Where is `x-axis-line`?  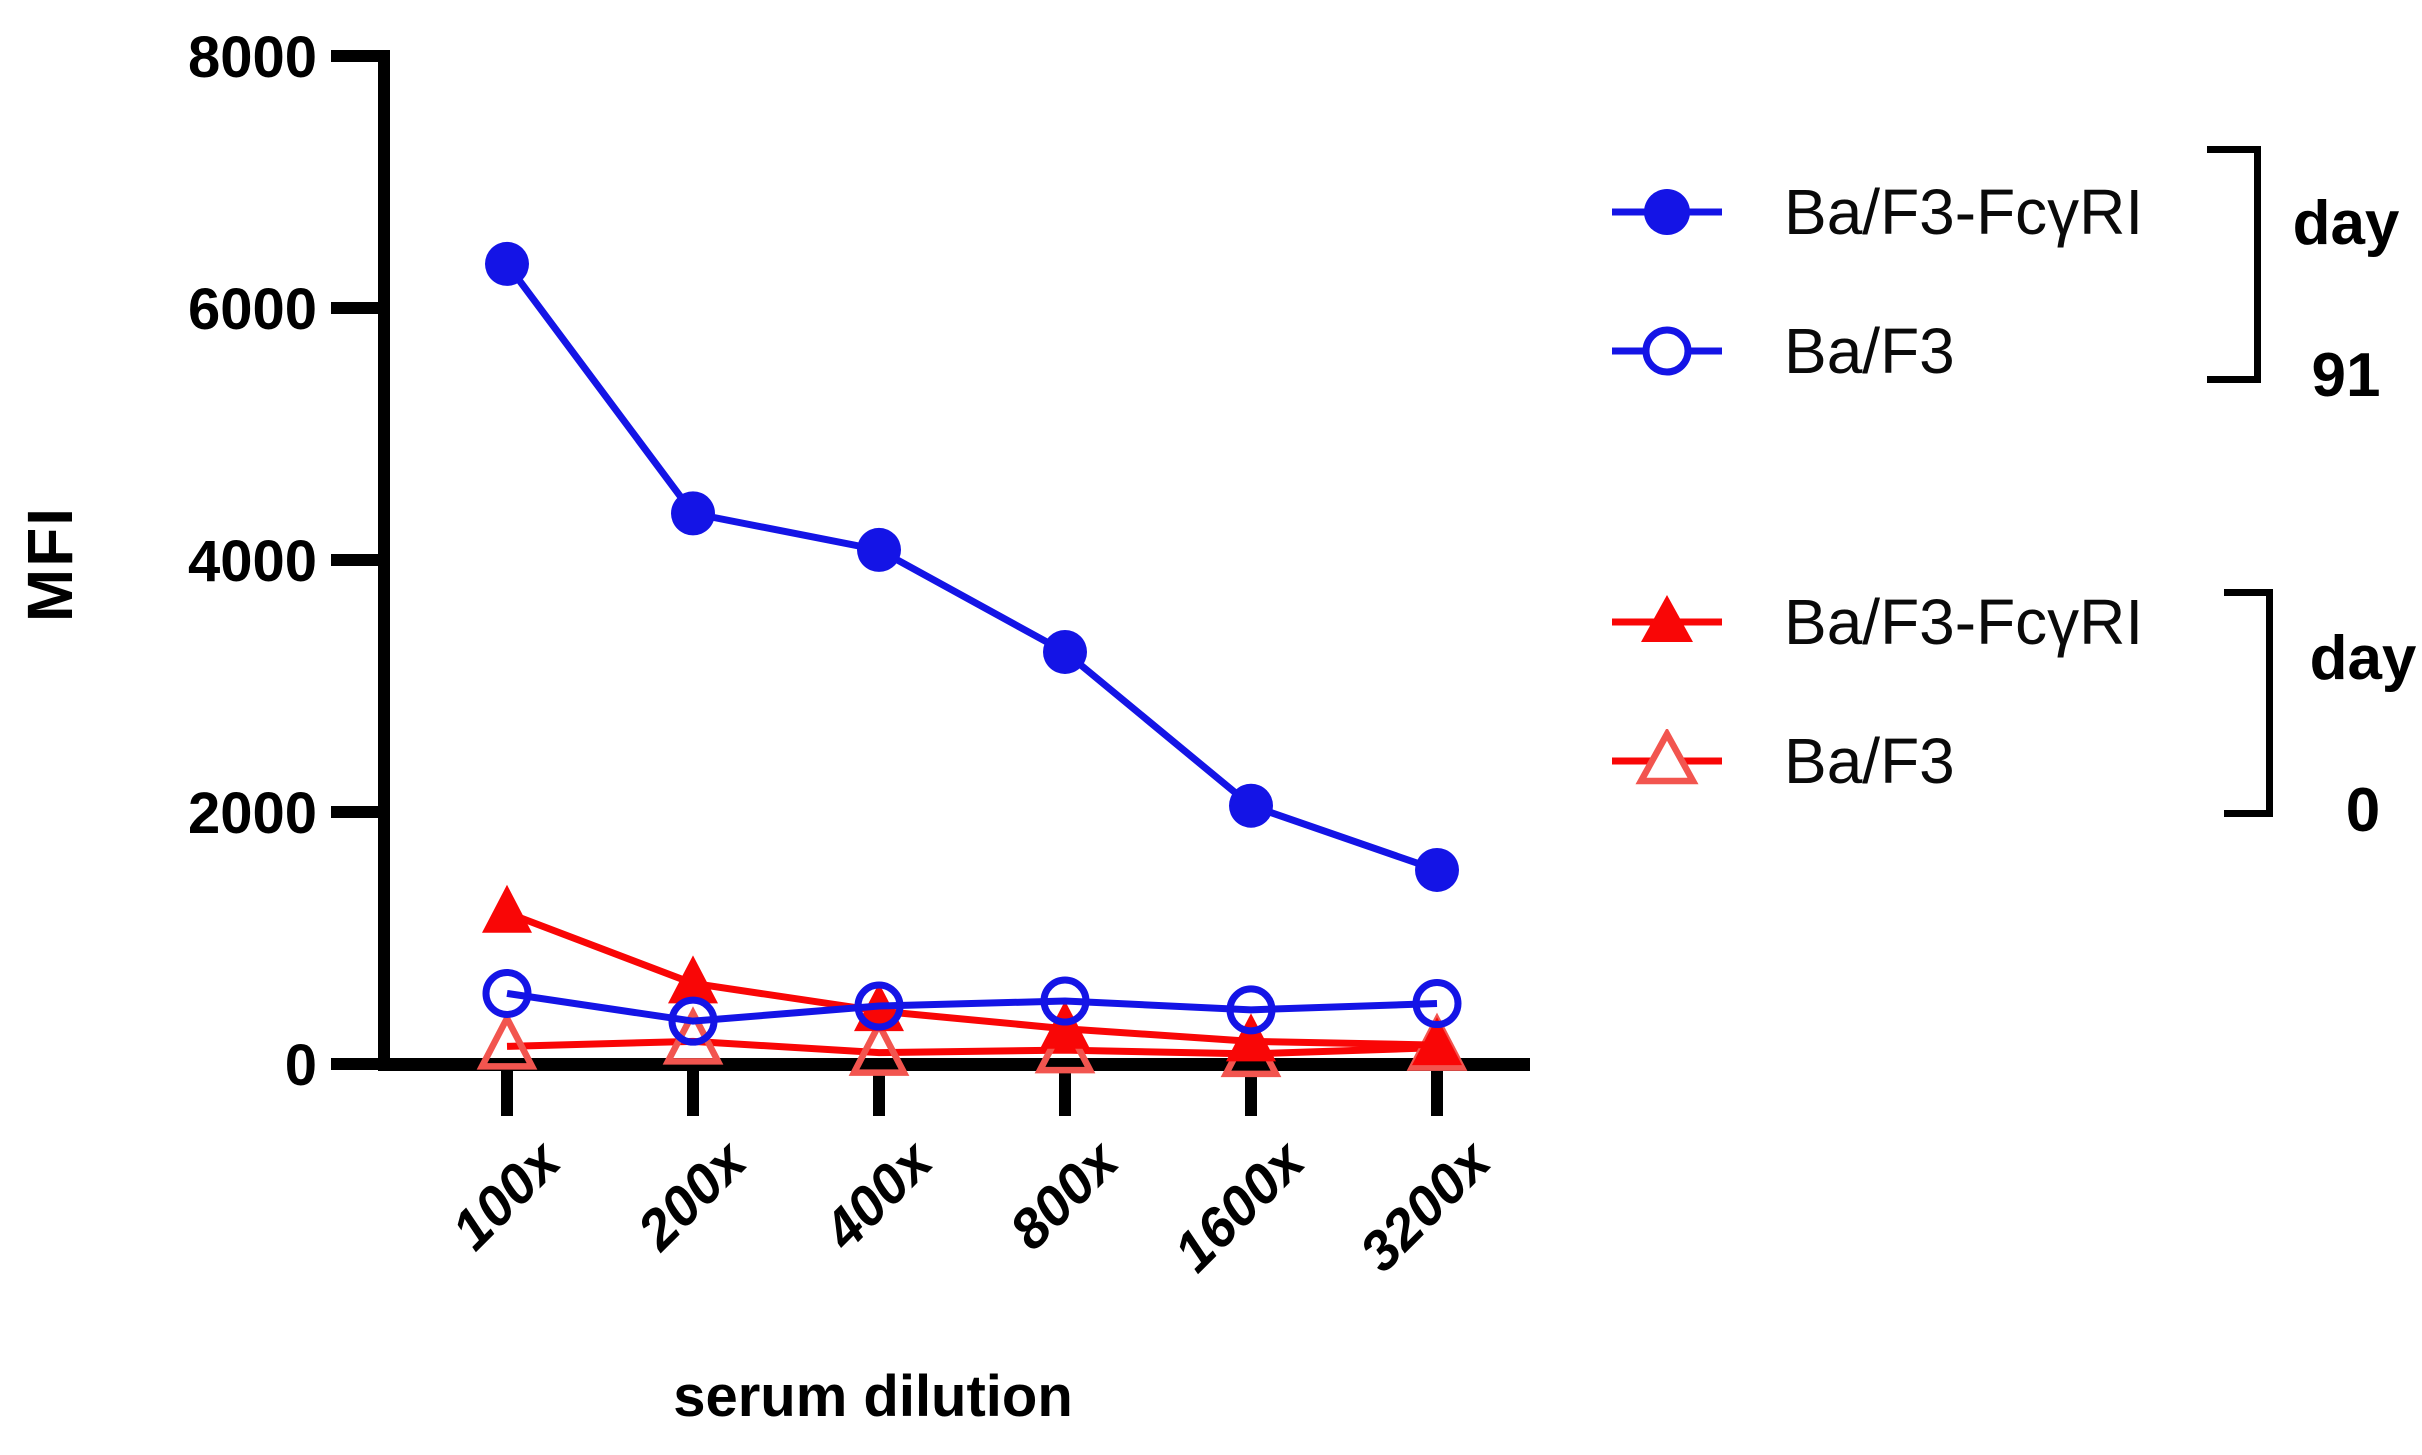 x-axis-line is located at coordinates (954, 1064).